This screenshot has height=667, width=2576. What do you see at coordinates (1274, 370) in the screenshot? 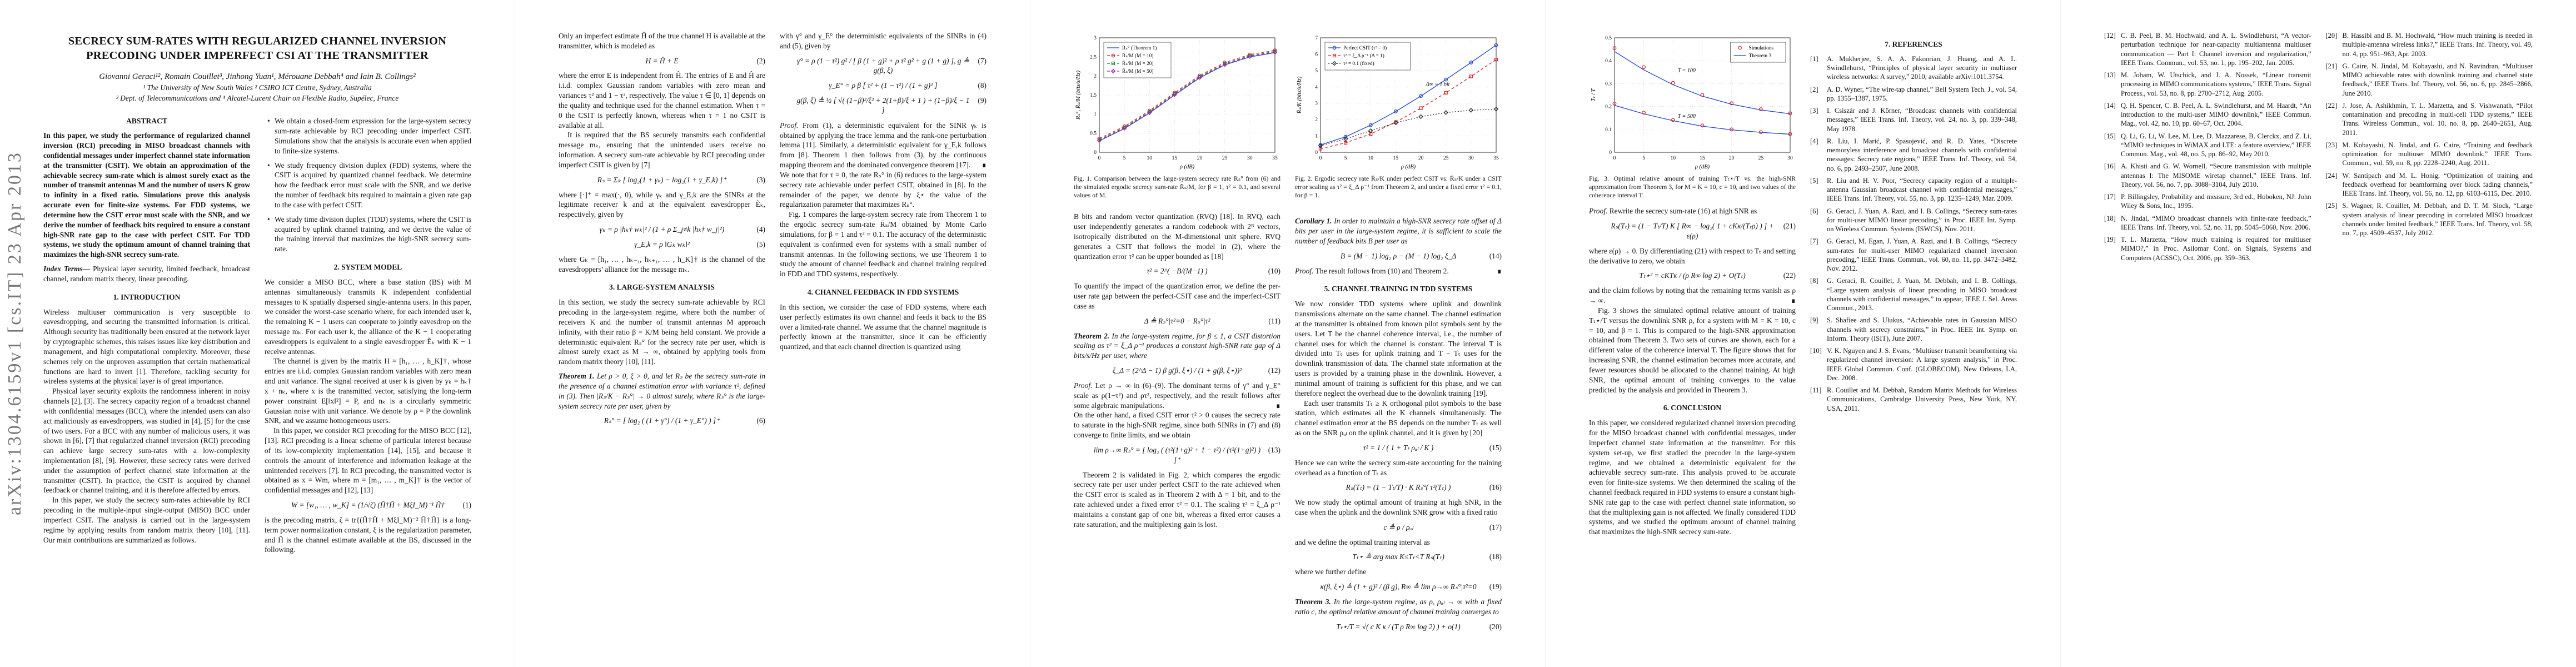
I see `equation-number: (12)` at bounding box center [1274, 370].